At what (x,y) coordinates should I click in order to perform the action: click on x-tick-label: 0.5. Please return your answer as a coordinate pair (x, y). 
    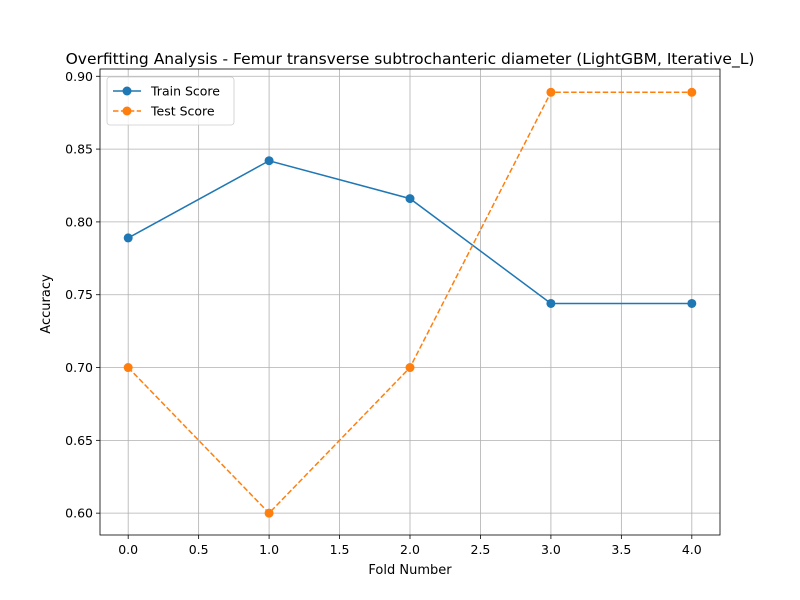
    Looking at the image, I should click on (199, 549).